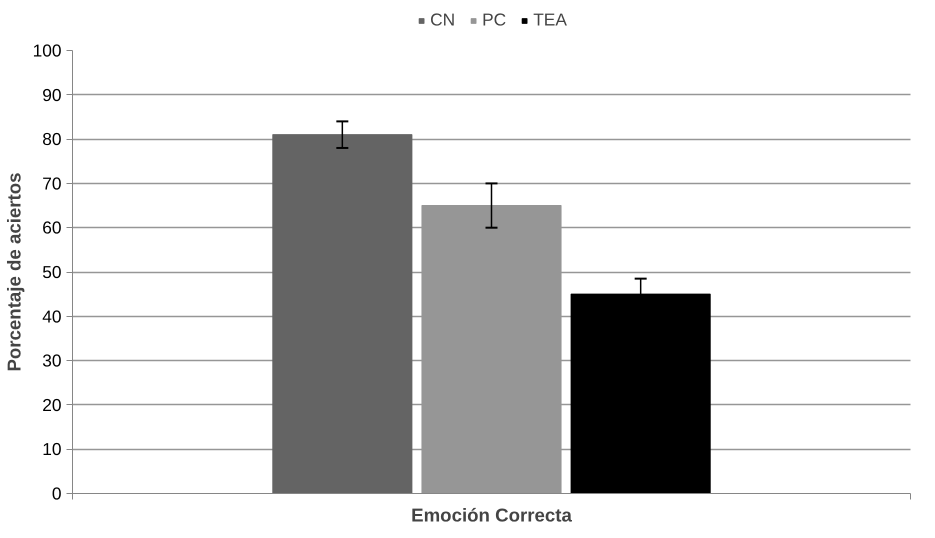  Describe the element at coordinates (52, 228) in the screenshot. I see `y-tick-label: 60` at that location.